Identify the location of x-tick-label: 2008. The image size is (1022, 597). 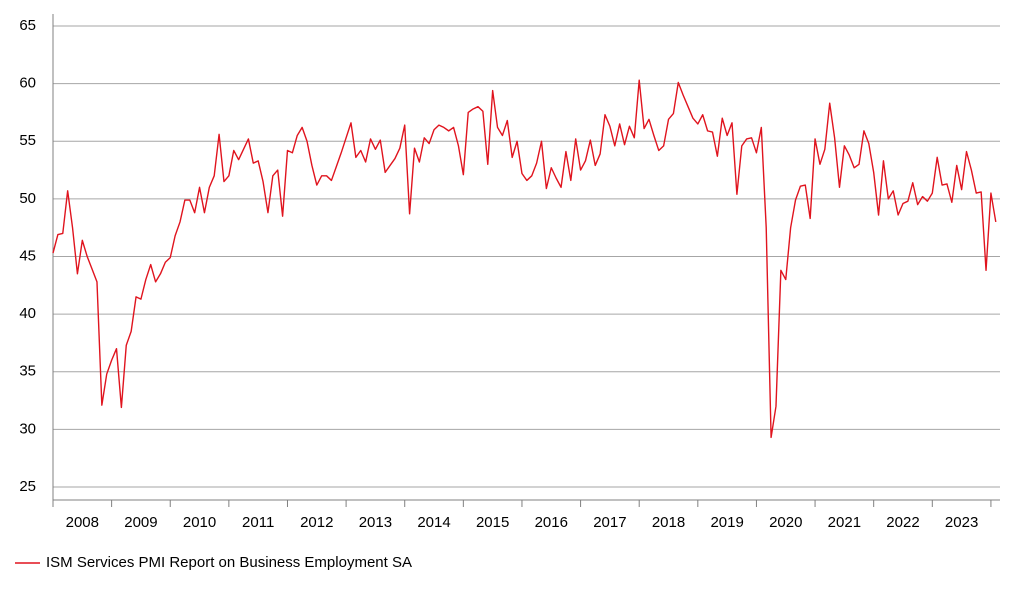
(82, 522).